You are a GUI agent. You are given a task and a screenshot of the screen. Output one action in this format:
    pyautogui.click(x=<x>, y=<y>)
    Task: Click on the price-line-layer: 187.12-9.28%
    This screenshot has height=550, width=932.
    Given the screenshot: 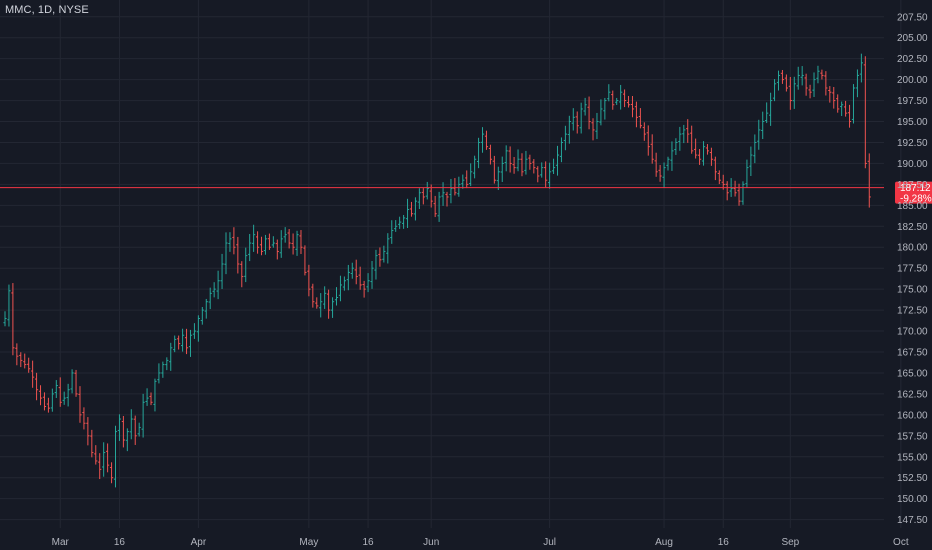 What is the action you would take?
    pyautogui.click(x=466, y=193)
    